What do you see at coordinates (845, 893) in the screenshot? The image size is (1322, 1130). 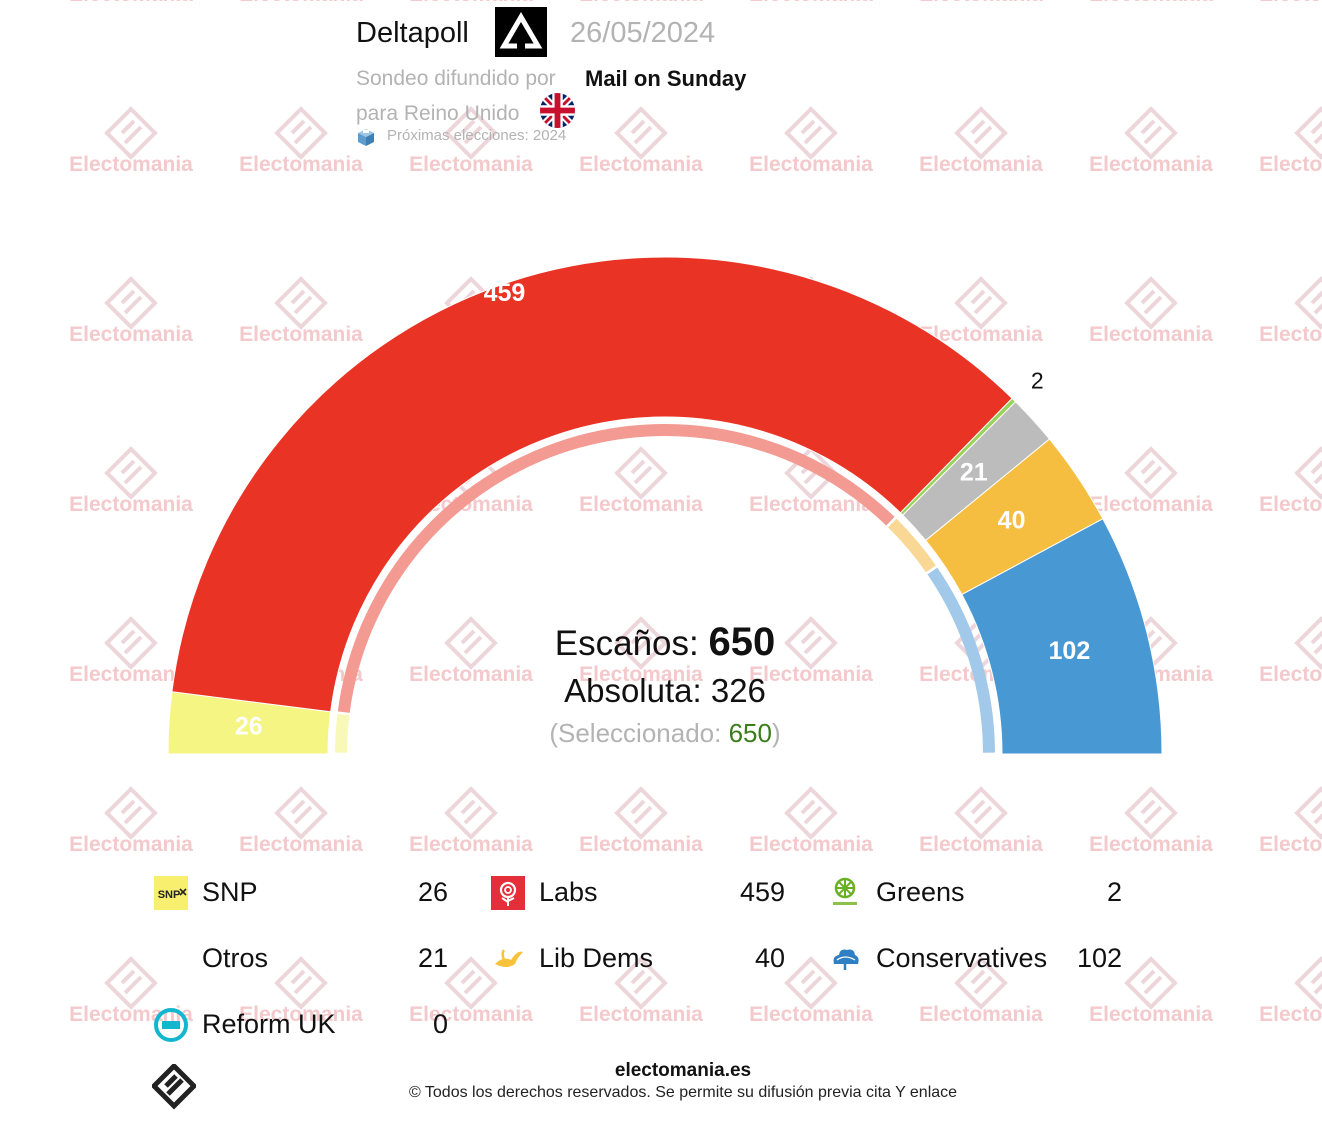 I see `green-party-icon` at bounding box center [845, 893].